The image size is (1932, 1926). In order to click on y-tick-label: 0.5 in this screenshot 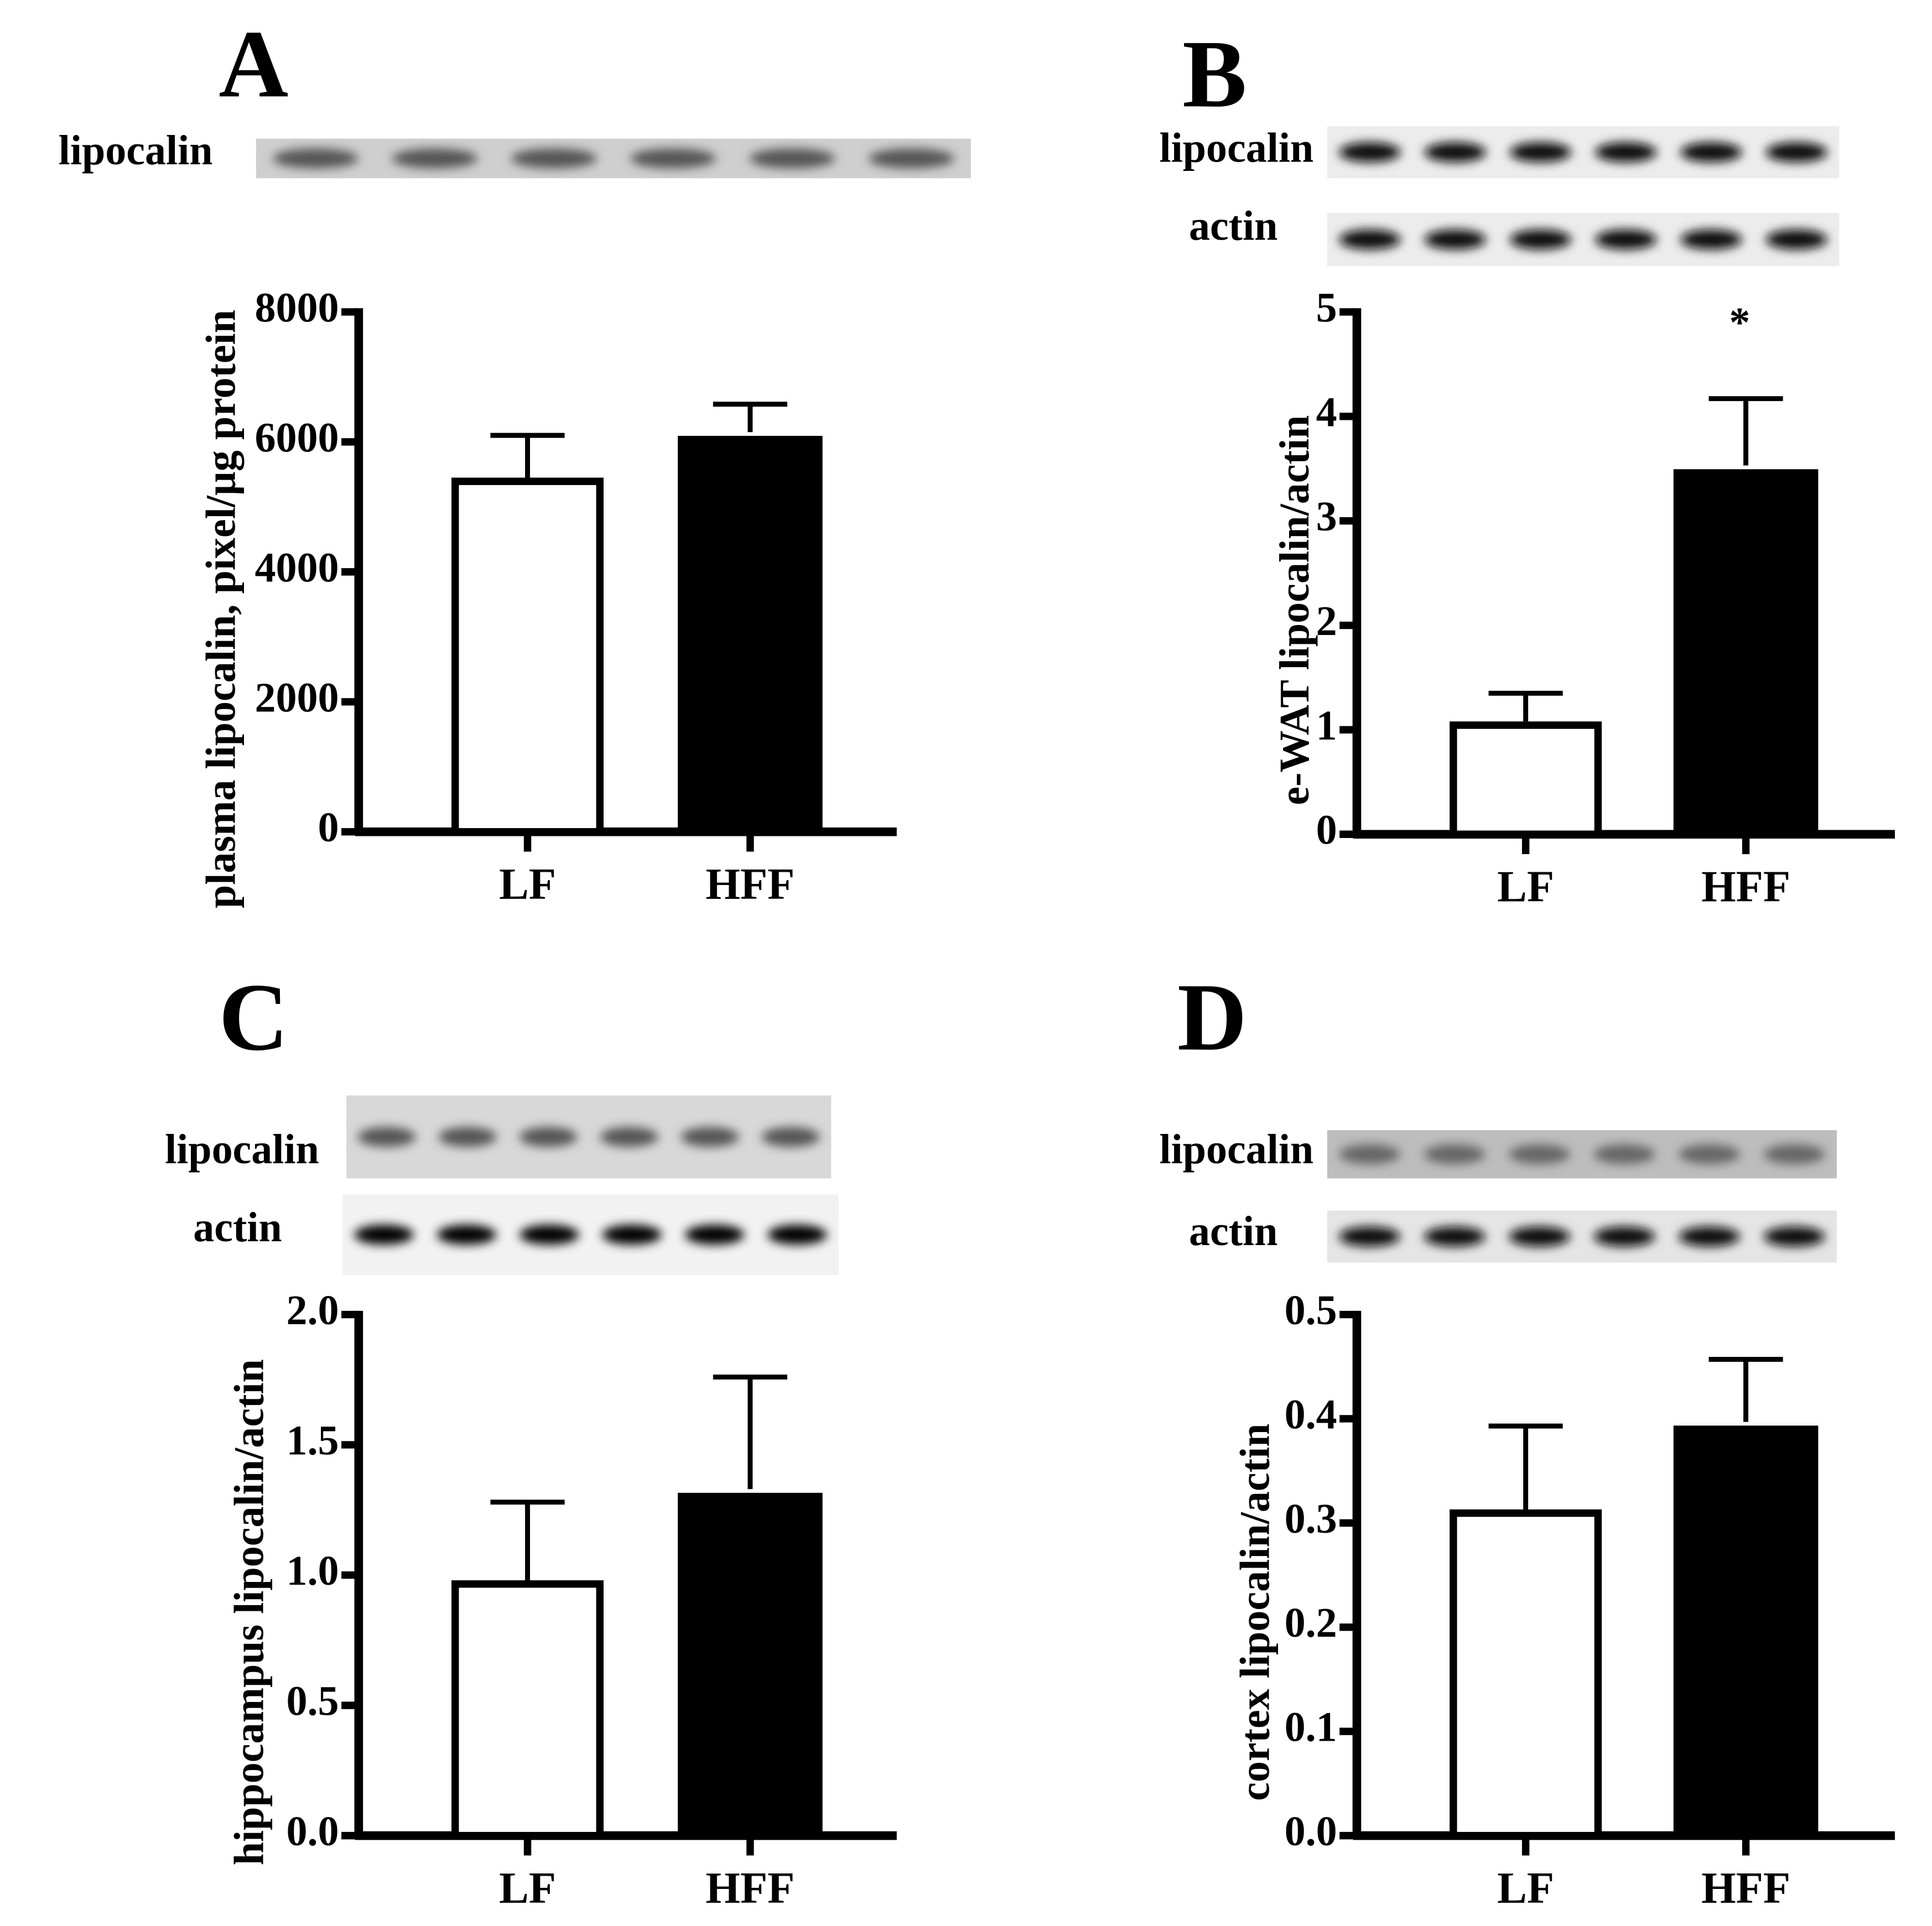, I will do `click(313, 1701)`.